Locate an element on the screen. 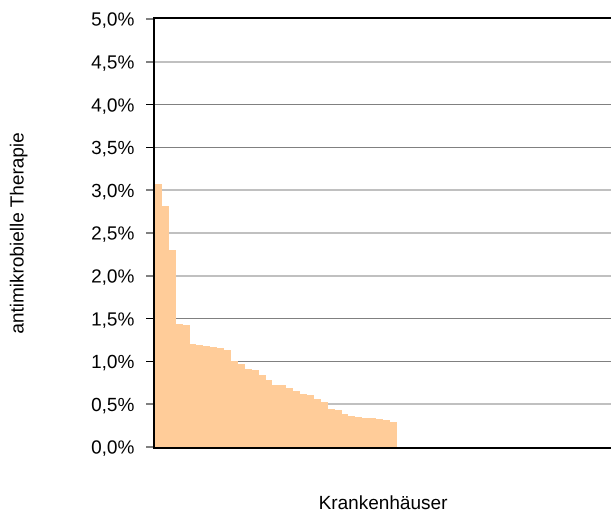 Image resolution: width=611 pixels, height=518 pixels. y-tick-label: 2,5% is located at coordinates (112, 234).